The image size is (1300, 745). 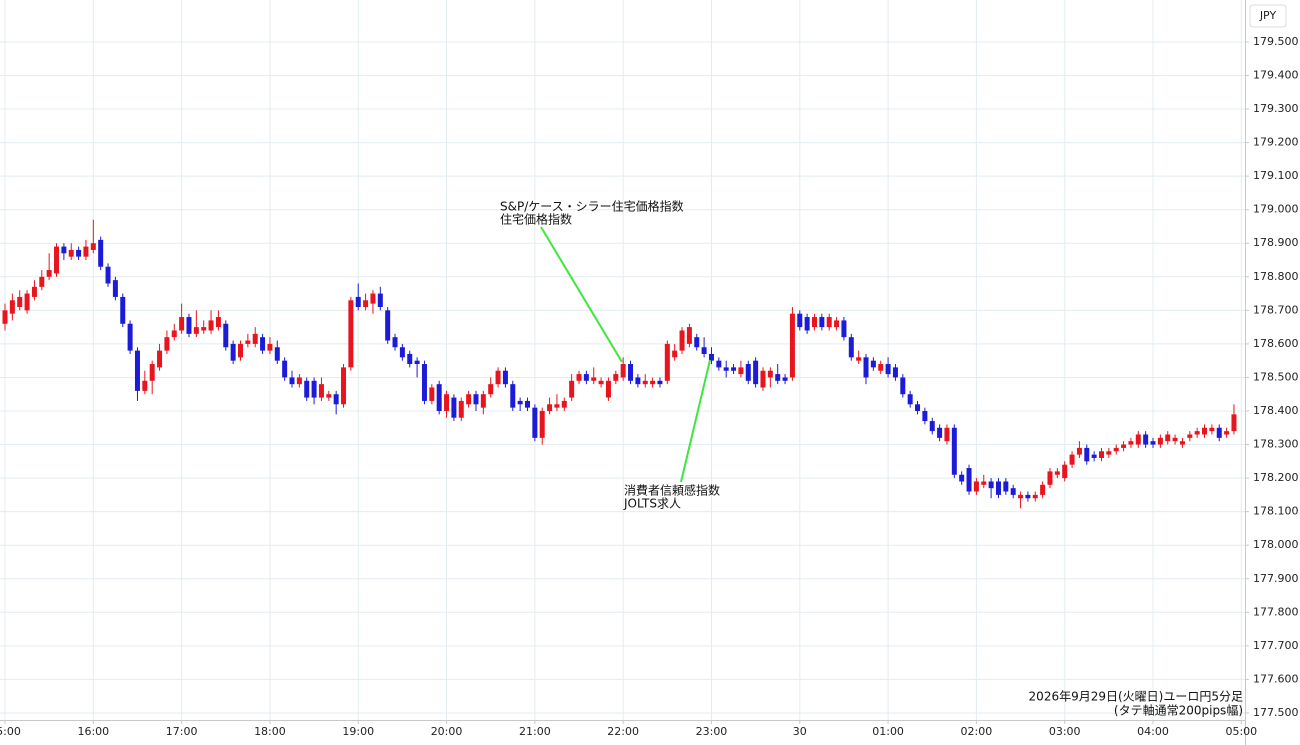 I want to click on chart-note: (タテ軸通常200pips幅), so click(x=1178, y=710).